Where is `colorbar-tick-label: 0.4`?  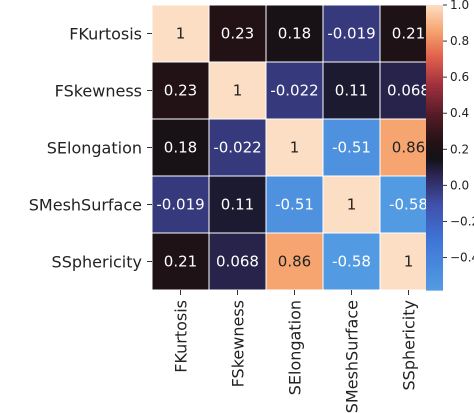
colorbar-tick-label: 0.4 is located at coordinates (459, 113).